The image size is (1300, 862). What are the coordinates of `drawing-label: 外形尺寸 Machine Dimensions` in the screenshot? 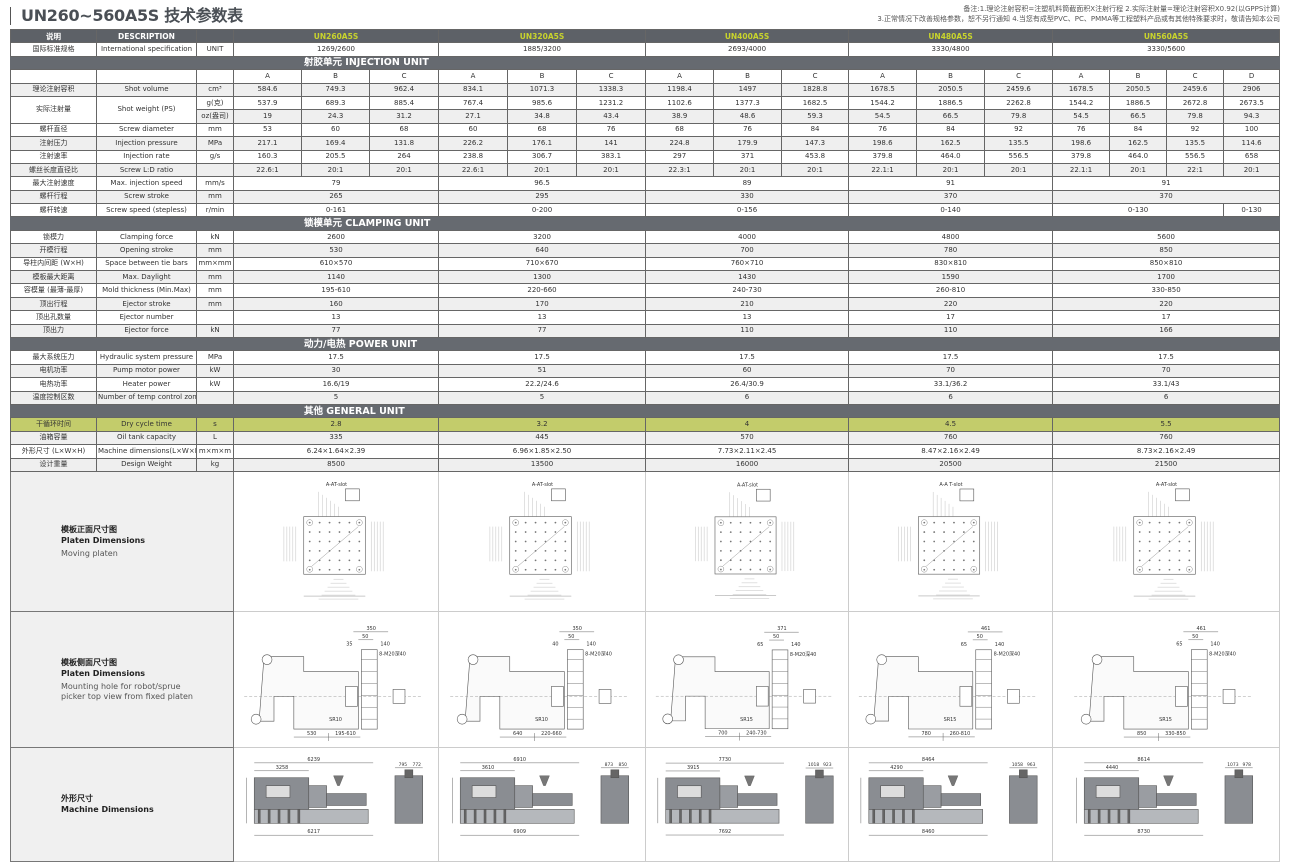 It's located at (122, 804).